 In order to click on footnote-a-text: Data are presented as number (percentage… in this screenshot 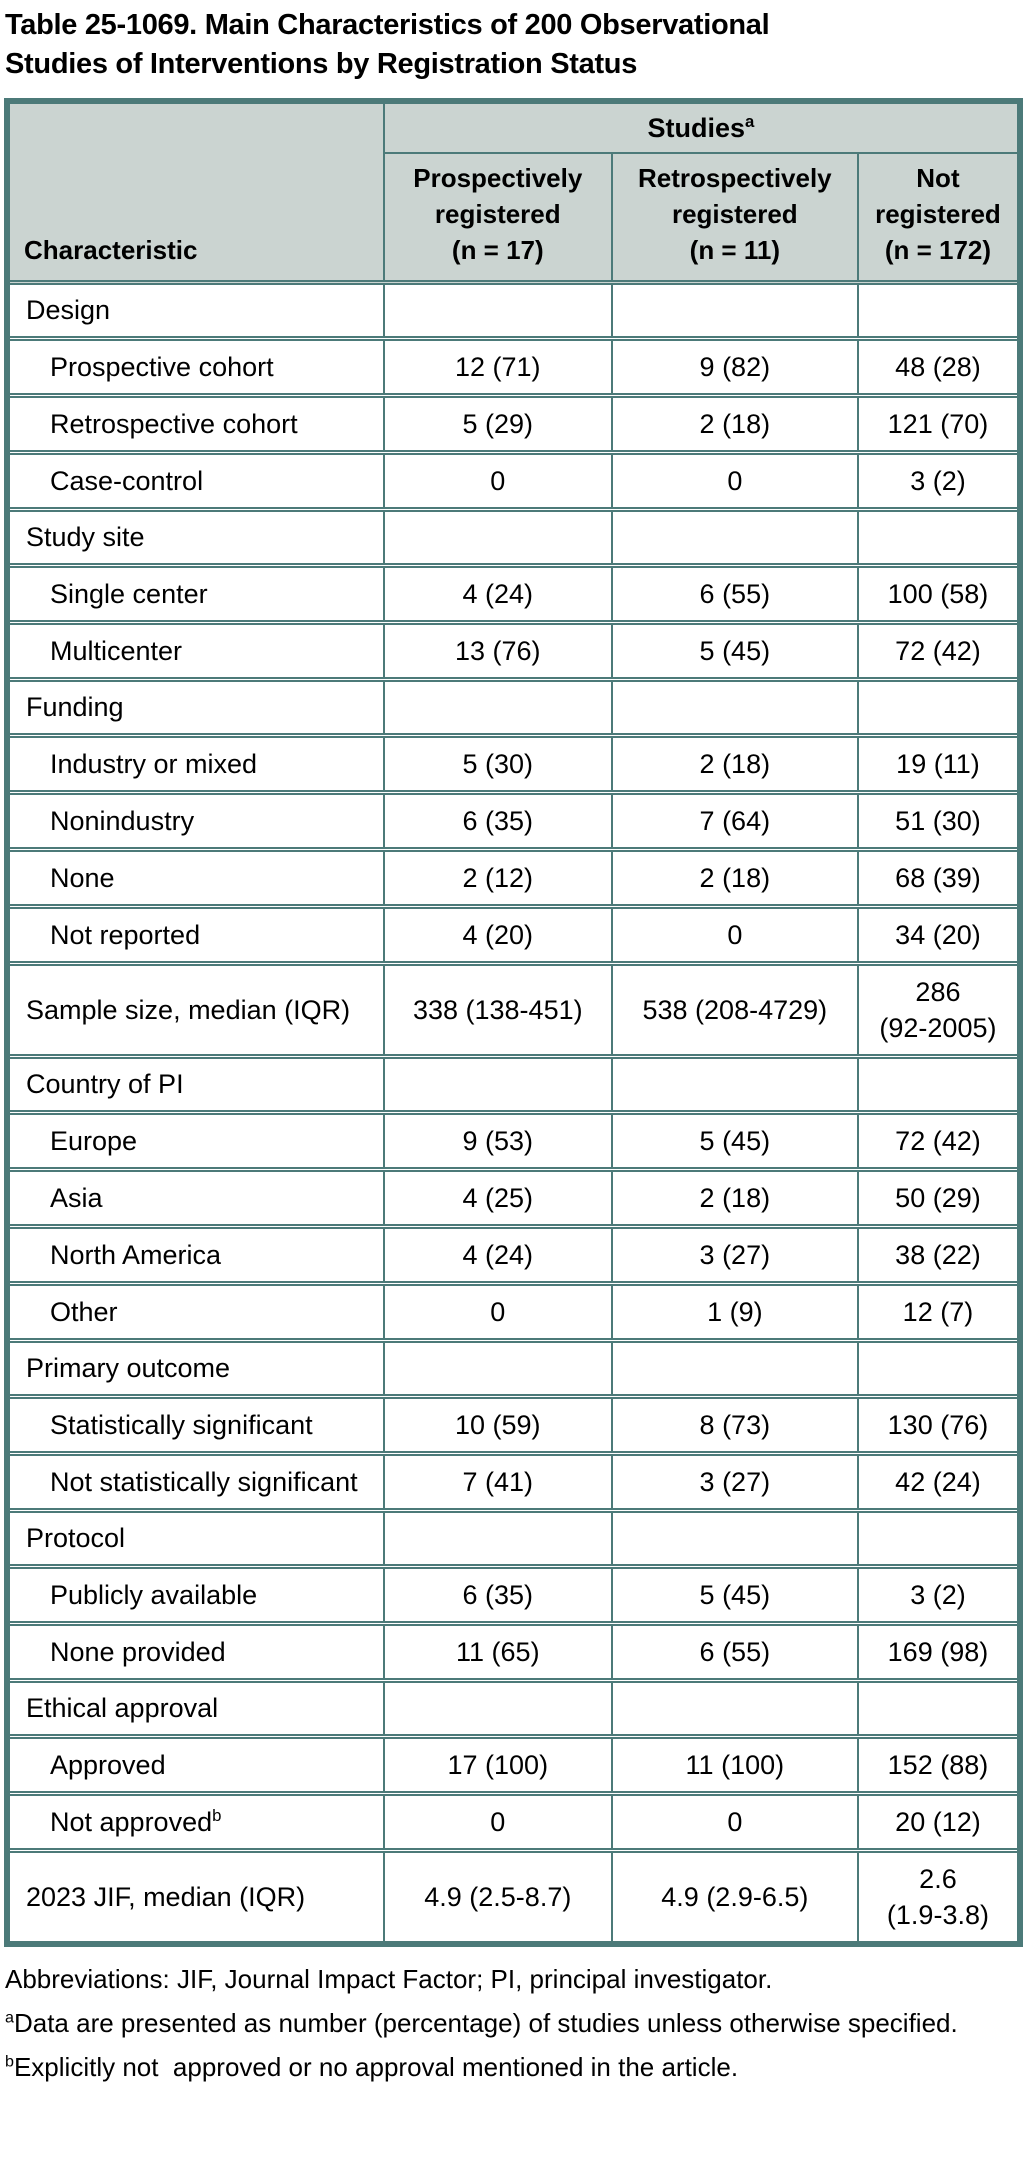, I will do `click(485, 2023)`.